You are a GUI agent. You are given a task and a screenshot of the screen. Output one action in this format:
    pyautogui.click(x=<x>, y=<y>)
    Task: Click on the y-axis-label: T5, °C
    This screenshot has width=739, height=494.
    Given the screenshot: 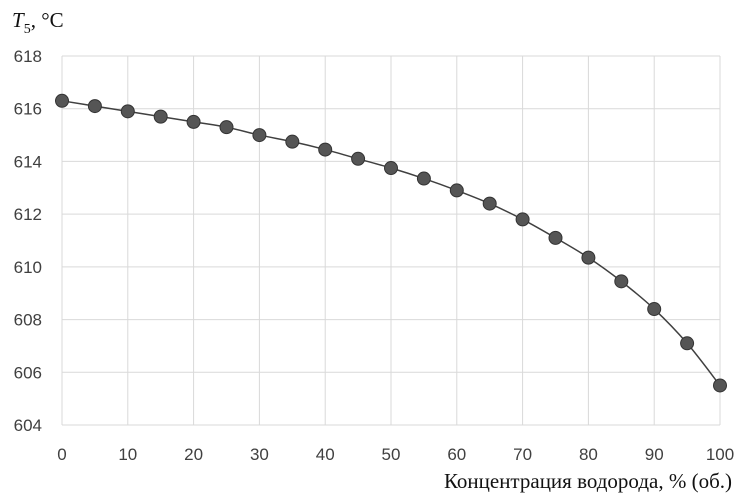 What is the action you would take?
    pyautogui.click(x=38, y=22)
    